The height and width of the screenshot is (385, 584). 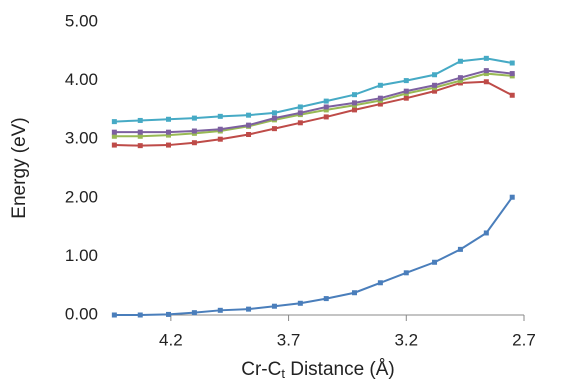 I want to click on x-tick-label: 3.2, so click(x=406, y=339).